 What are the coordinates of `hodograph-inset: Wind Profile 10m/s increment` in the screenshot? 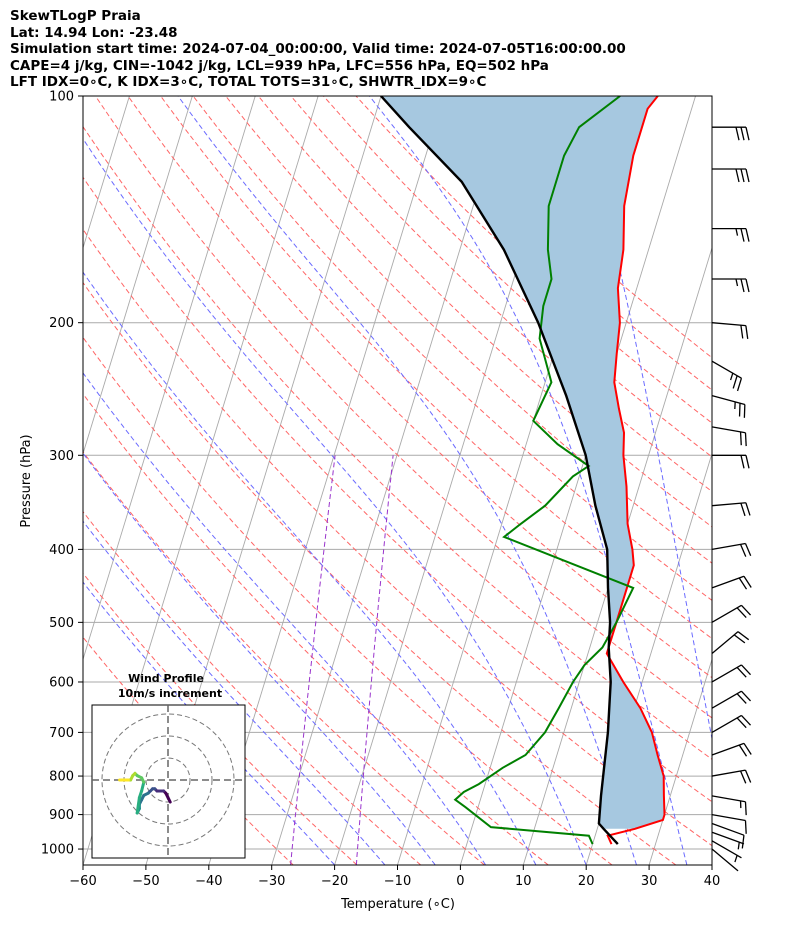 It's located at (168, 765).